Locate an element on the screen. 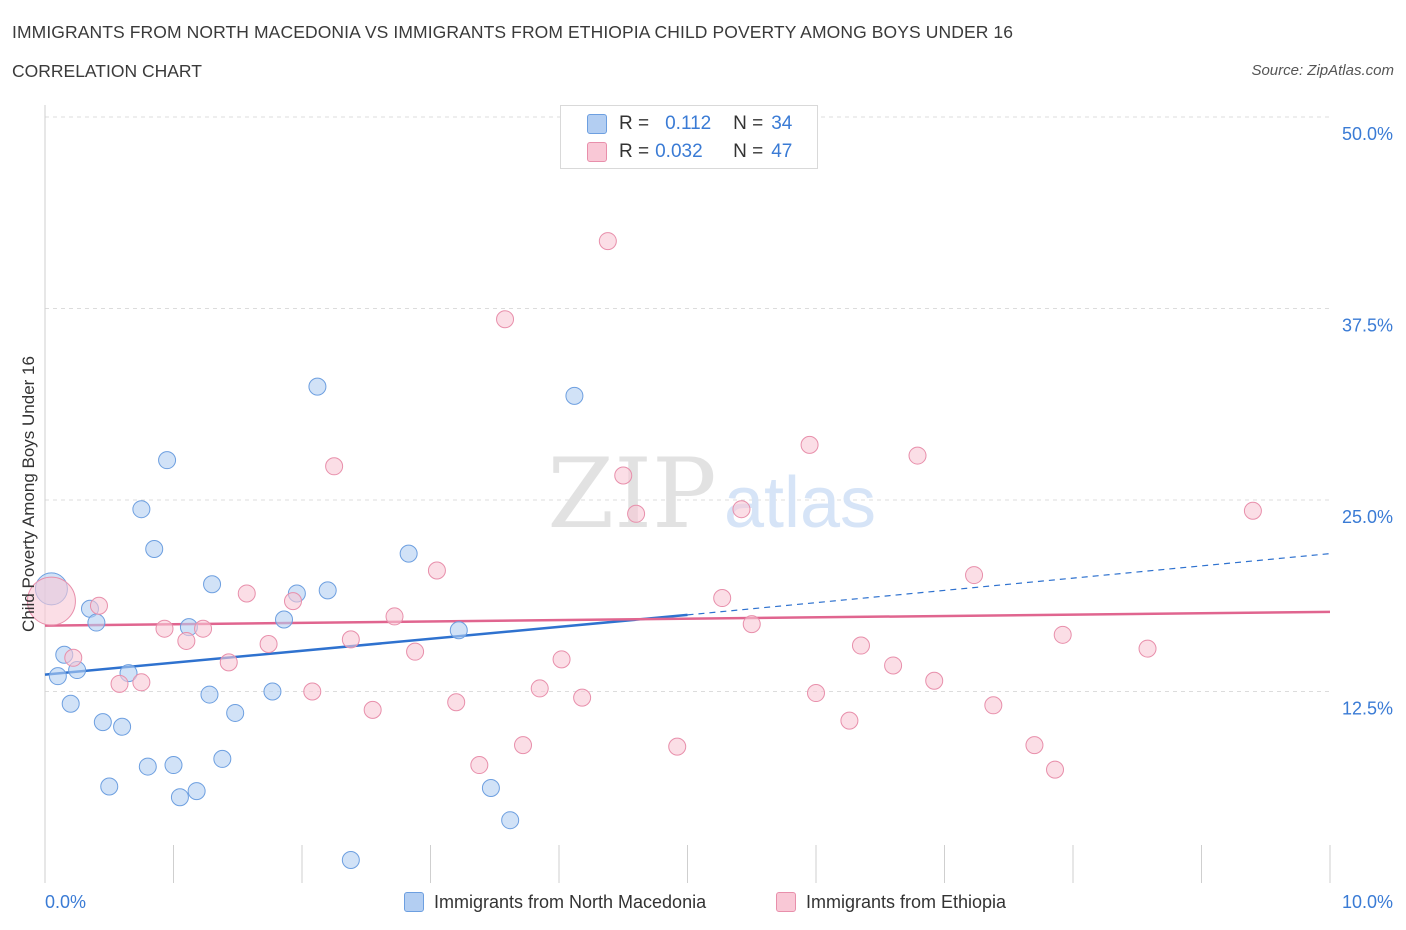 The height and width of the screenshot is (930, 1406). trend-lines is located at coordinates (687, 614).